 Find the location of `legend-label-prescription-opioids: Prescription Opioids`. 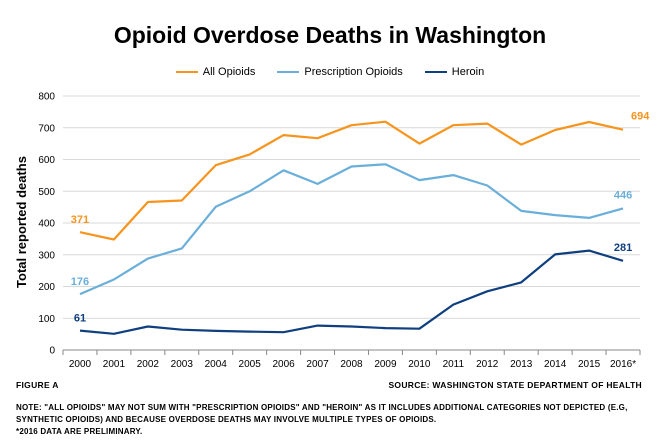

legend-label-prescription-opioids: Prescription Opioids is located at coordinates (353, 72).